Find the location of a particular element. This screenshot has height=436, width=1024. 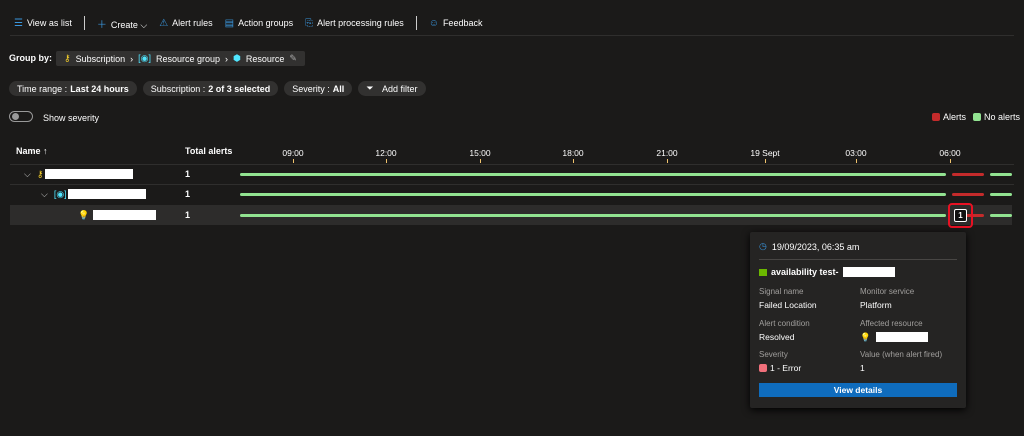

group-by-label: Group by: is located at coordinates (30, 58).